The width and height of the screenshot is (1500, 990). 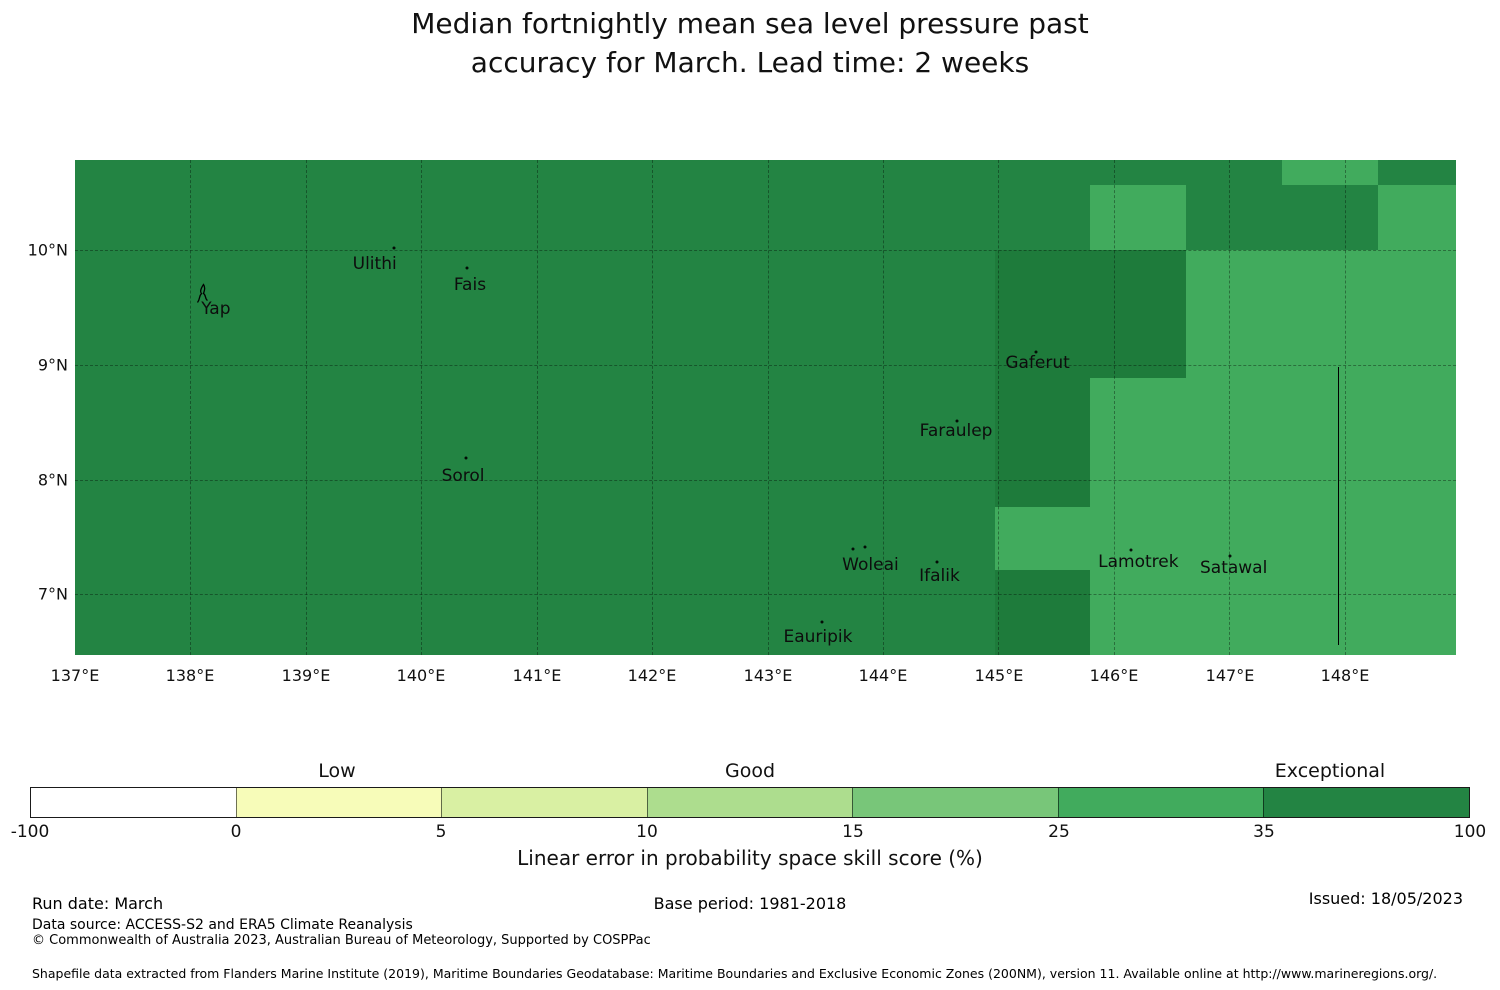 I want to click on island-label-ifalik: Ifalik, so click(x=939, y=575).